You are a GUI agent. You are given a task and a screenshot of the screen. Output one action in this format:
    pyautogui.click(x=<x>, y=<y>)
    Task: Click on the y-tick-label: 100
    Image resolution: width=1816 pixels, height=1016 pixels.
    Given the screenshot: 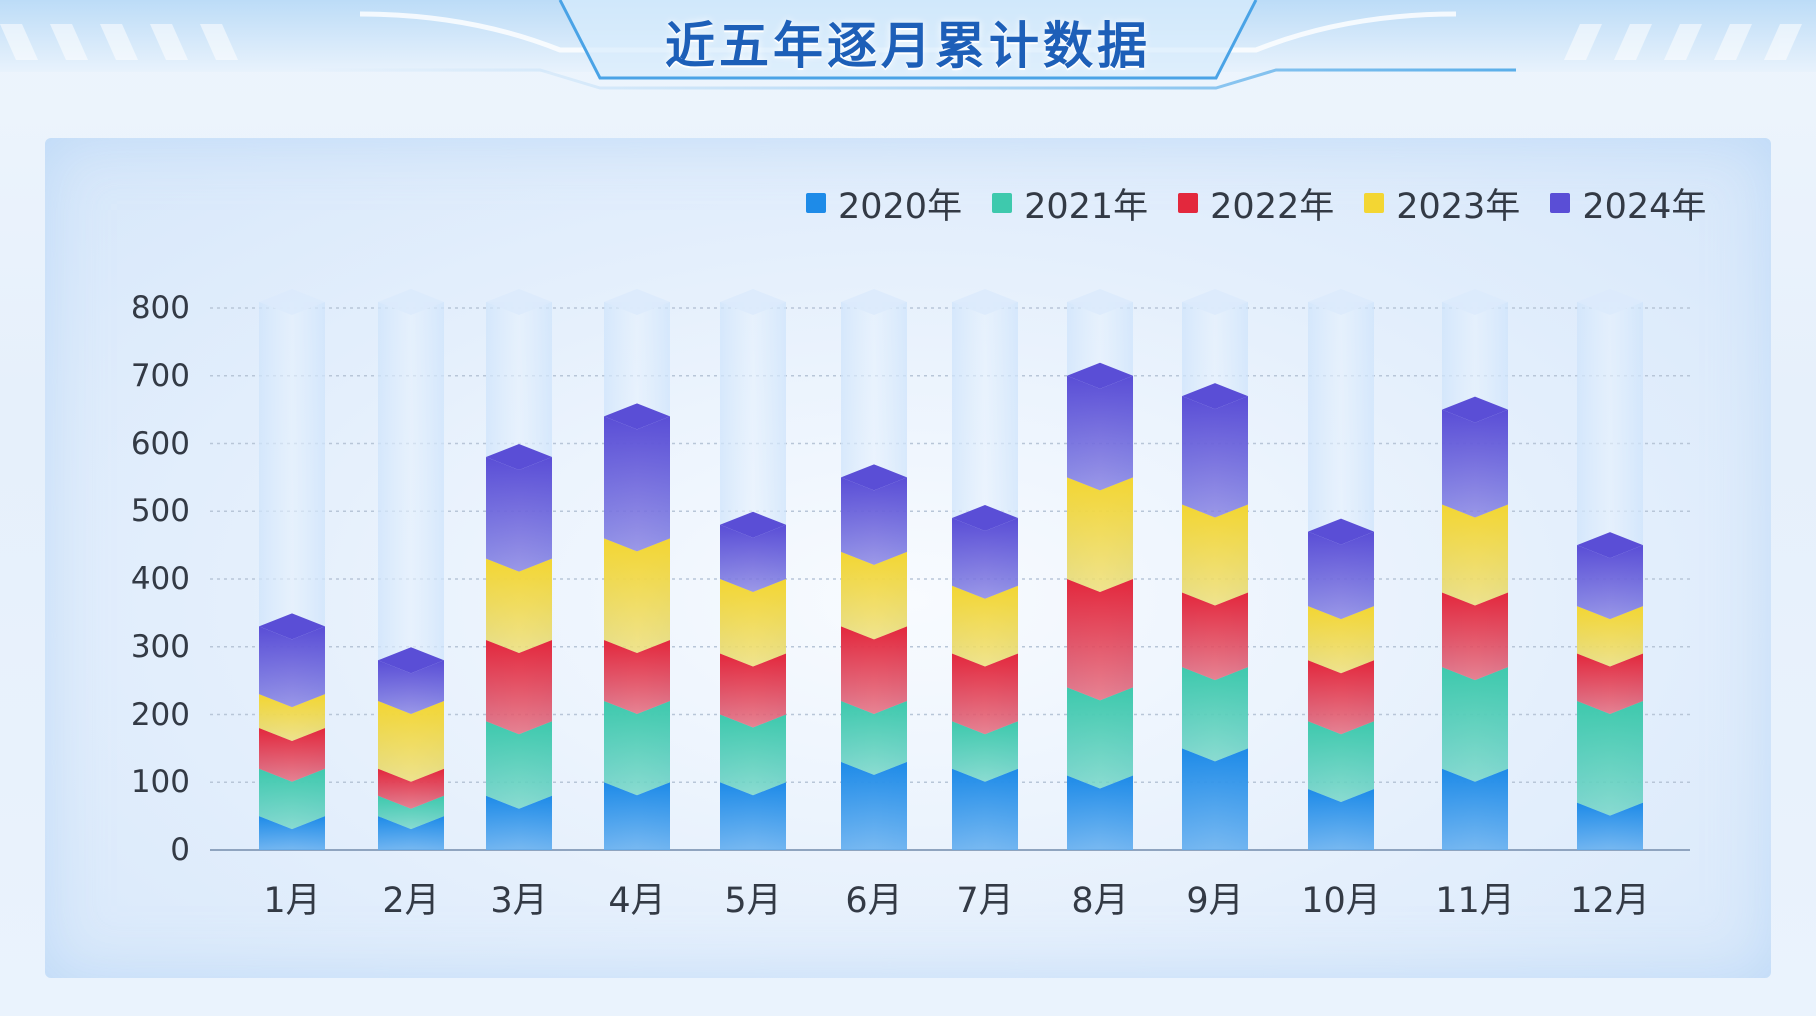 What is the action you would take?
    pyautogui.click(x=160, y=782)
    